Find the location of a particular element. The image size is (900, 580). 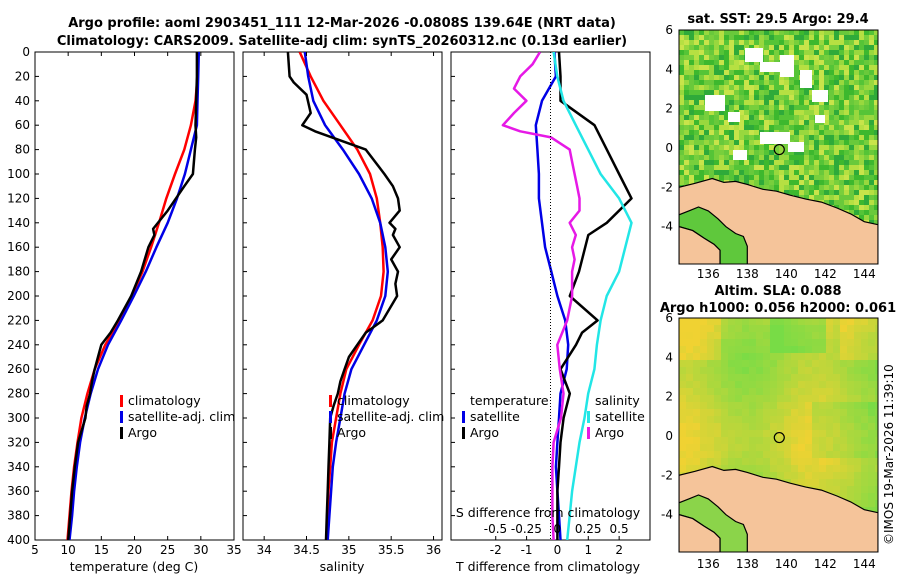

s-tick-label: 0.25 is located at coordinates (588, 529).